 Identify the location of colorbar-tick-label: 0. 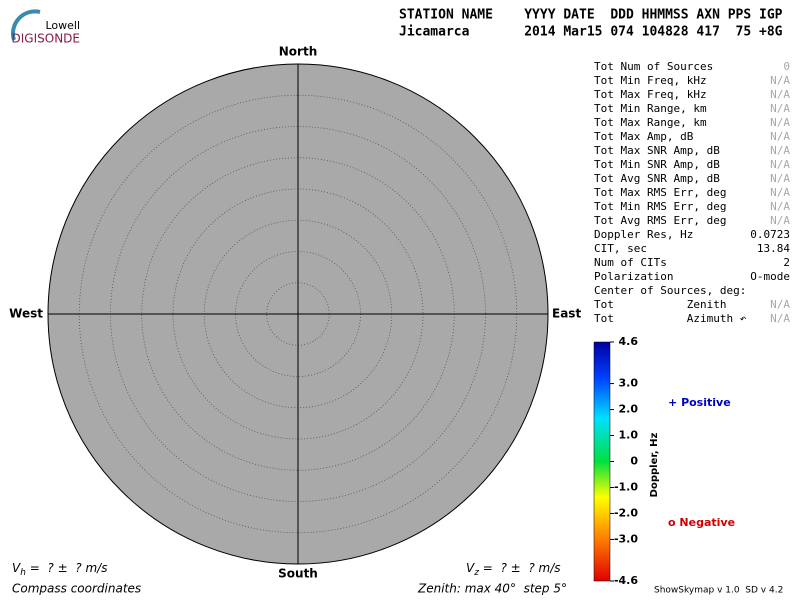
(634, 461).